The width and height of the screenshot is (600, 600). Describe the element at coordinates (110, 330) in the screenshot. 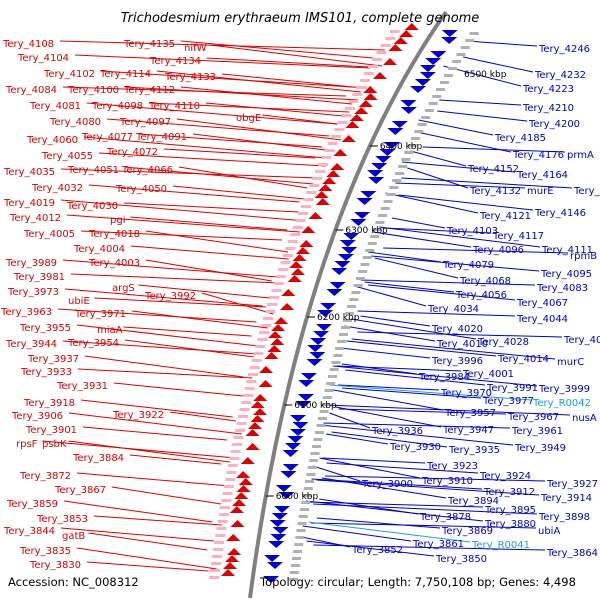

I see `gene-label-forward: miaA` at that location.